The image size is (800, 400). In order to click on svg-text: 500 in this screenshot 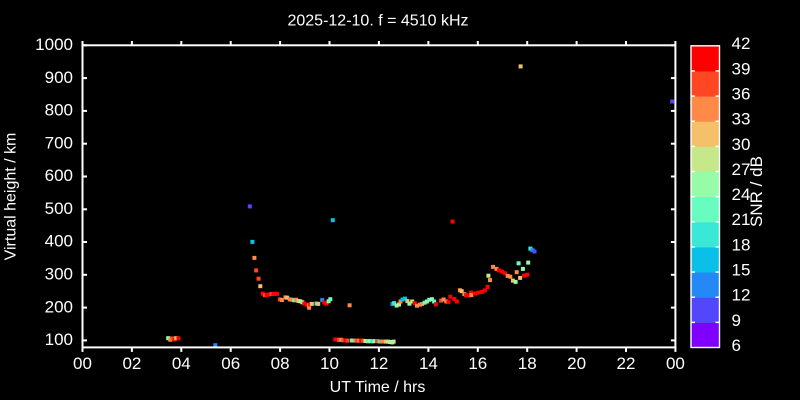, I will do `click(59, 208)`.